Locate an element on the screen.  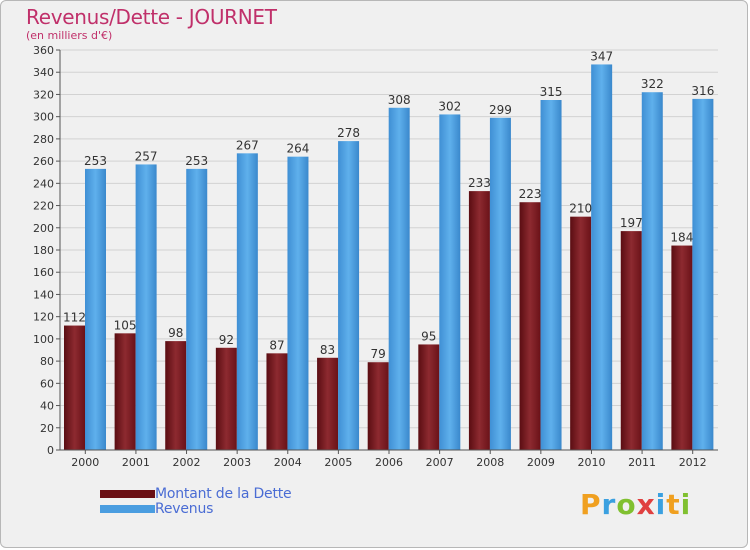
data-label-debt: 184 is located at coordinates (681, 238).